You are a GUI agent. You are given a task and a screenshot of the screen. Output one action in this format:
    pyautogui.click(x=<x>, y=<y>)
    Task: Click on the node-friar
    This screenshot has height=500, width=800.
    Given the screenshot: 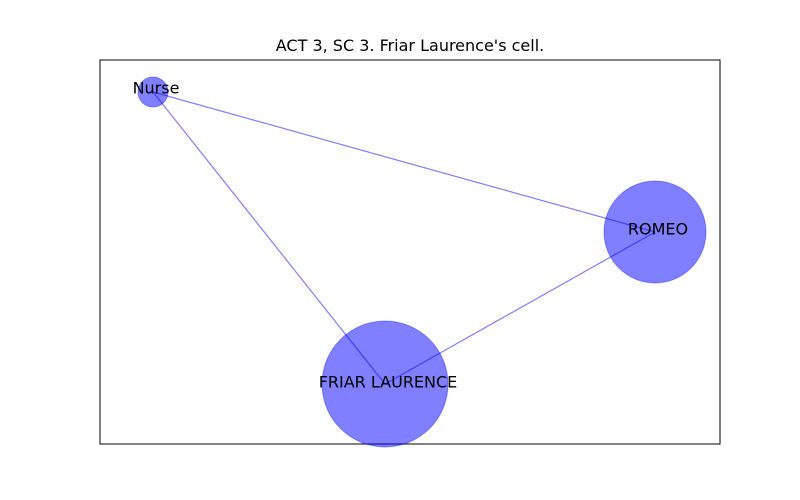 What is the action you would take?
    pyautogui.click(x=385, y=384)
    